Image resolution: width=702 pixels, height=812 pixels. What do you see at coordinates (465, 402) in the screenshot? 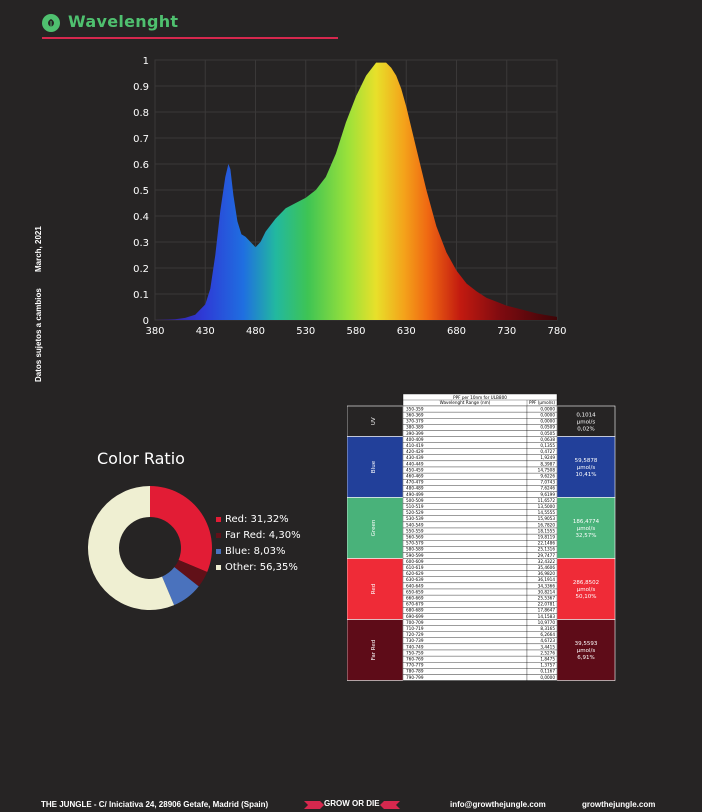
I see `column-header: Wavelenght Range (nm)` at bounding box center [465, 402].